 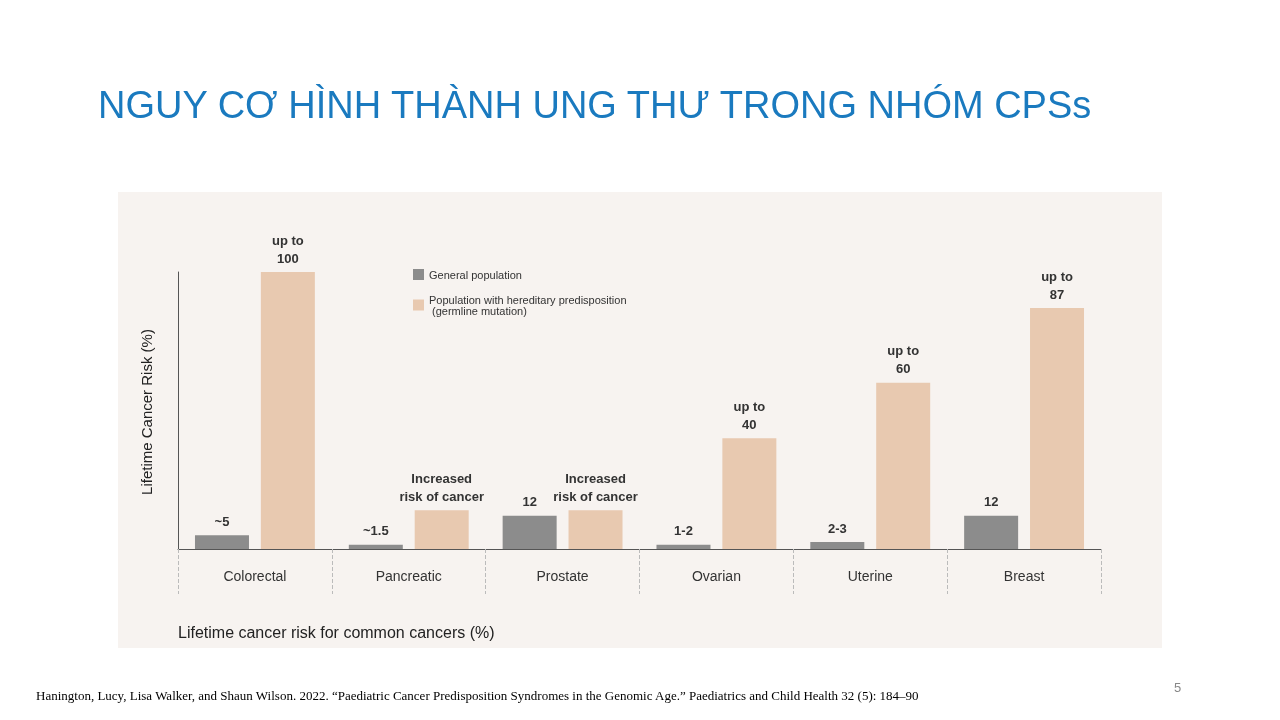 I want to click on x-tick-label: Colorectal, so click(x=255, y=576).